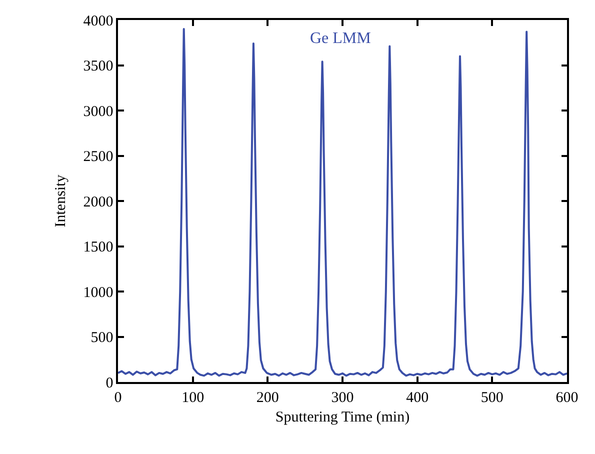  Describe the element at coordinates (98, 66) in the screenshot. I see `y-tick-label: 3500` at that location.